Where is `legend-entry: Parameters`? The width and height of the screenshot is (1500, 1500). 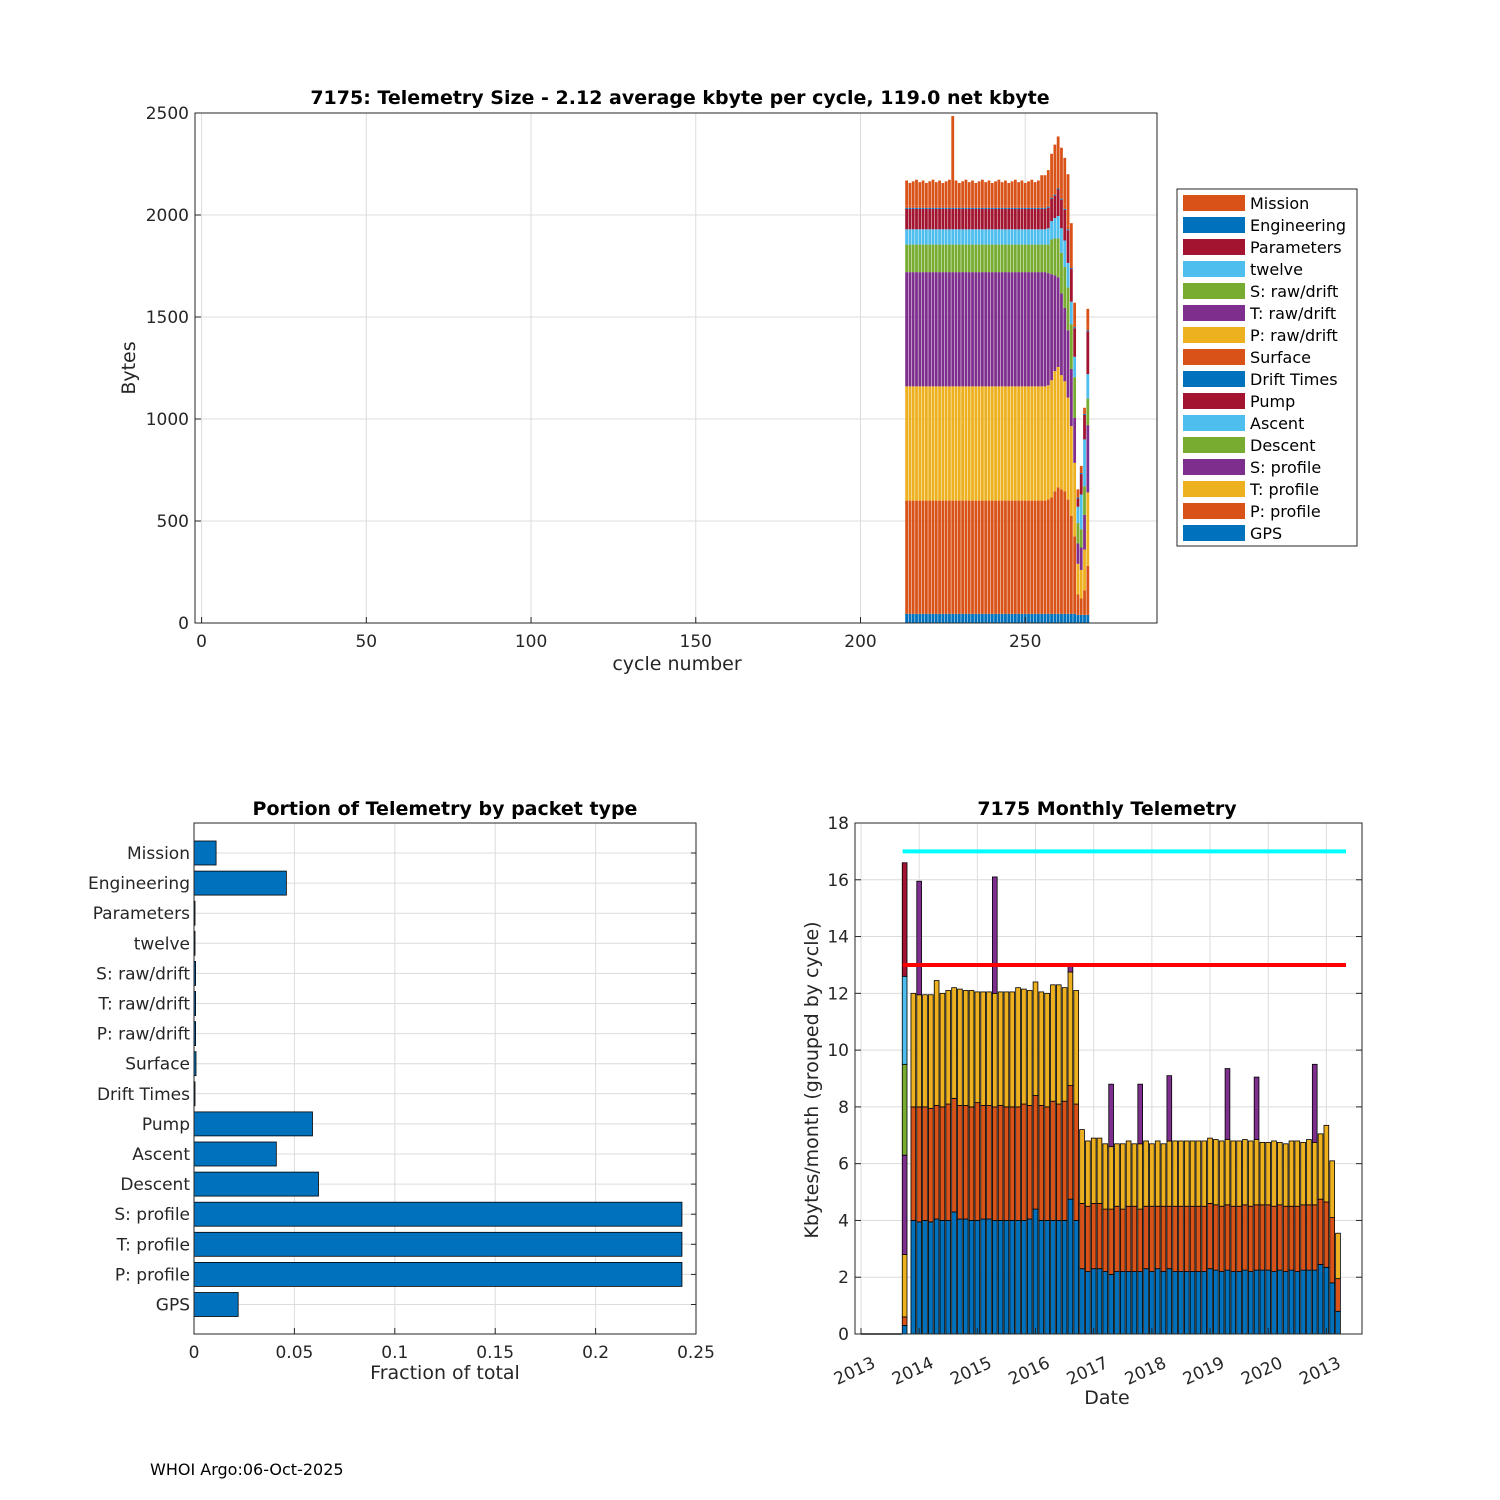 legend-entry: Parameters is located at coordinates (1296, 247).